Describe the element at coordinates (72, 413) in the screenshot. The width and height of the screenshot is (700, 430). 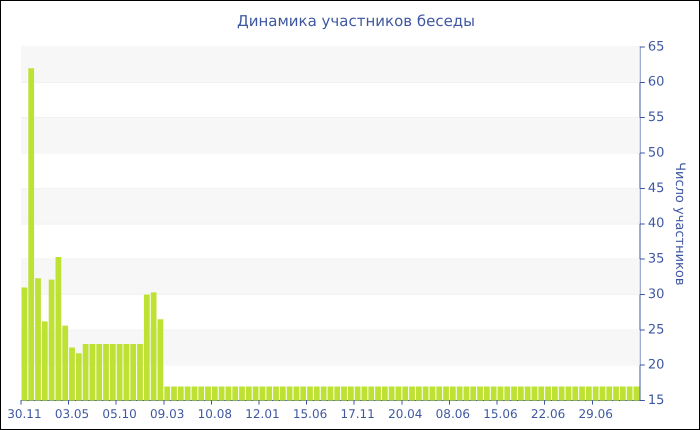
I see `x-tick-label: 03.05` at that location.